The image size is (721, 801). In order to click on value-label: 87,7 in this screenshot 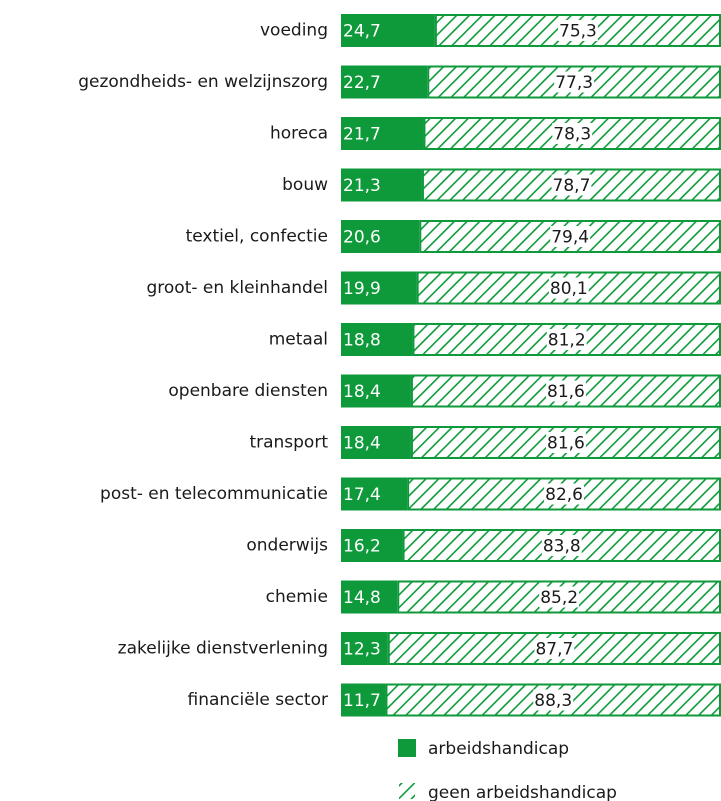, I will do `click(554, 650)`.